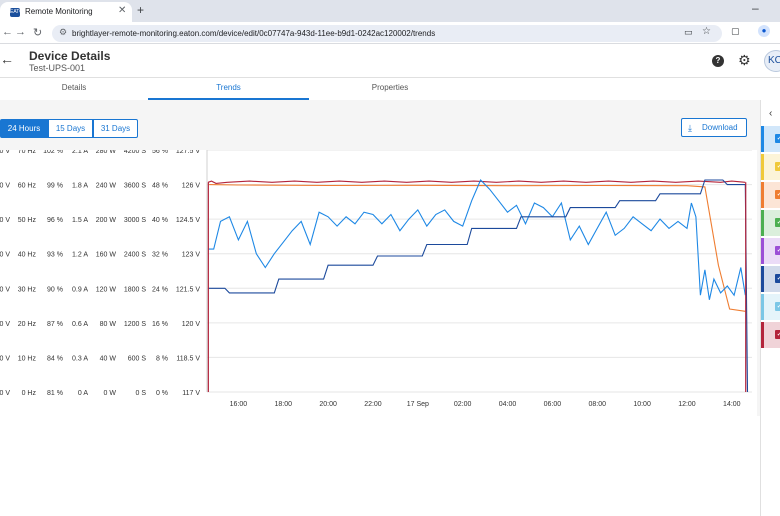  Describe the element at coordinates (188, 220) in the screenshot. I see `y-axis-tick-label: 124.5 V` at that location.